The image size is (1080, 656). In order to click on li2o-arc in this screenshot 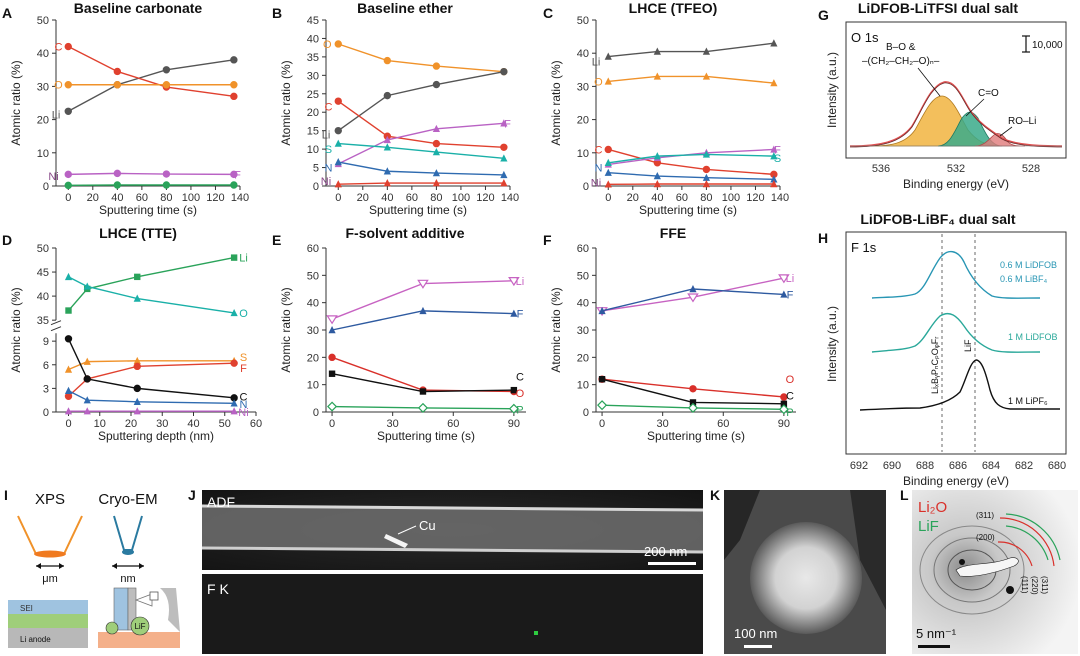, I will do `click(1027, 542)`.